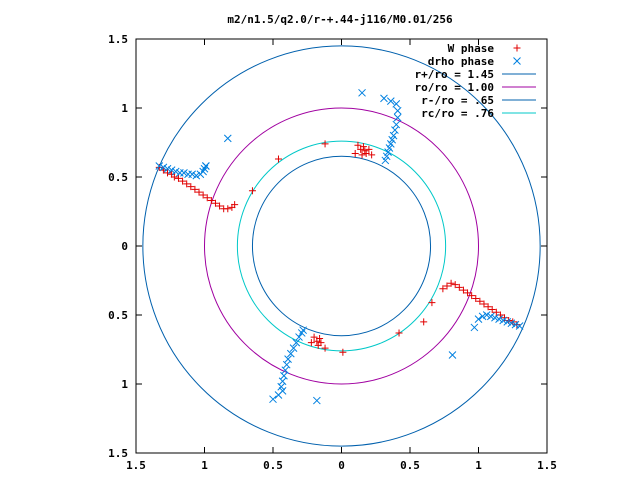  Describe the element at coordinates (471, 48) in the screenshot. I see `legend-label-series-0: W phase` at that location.